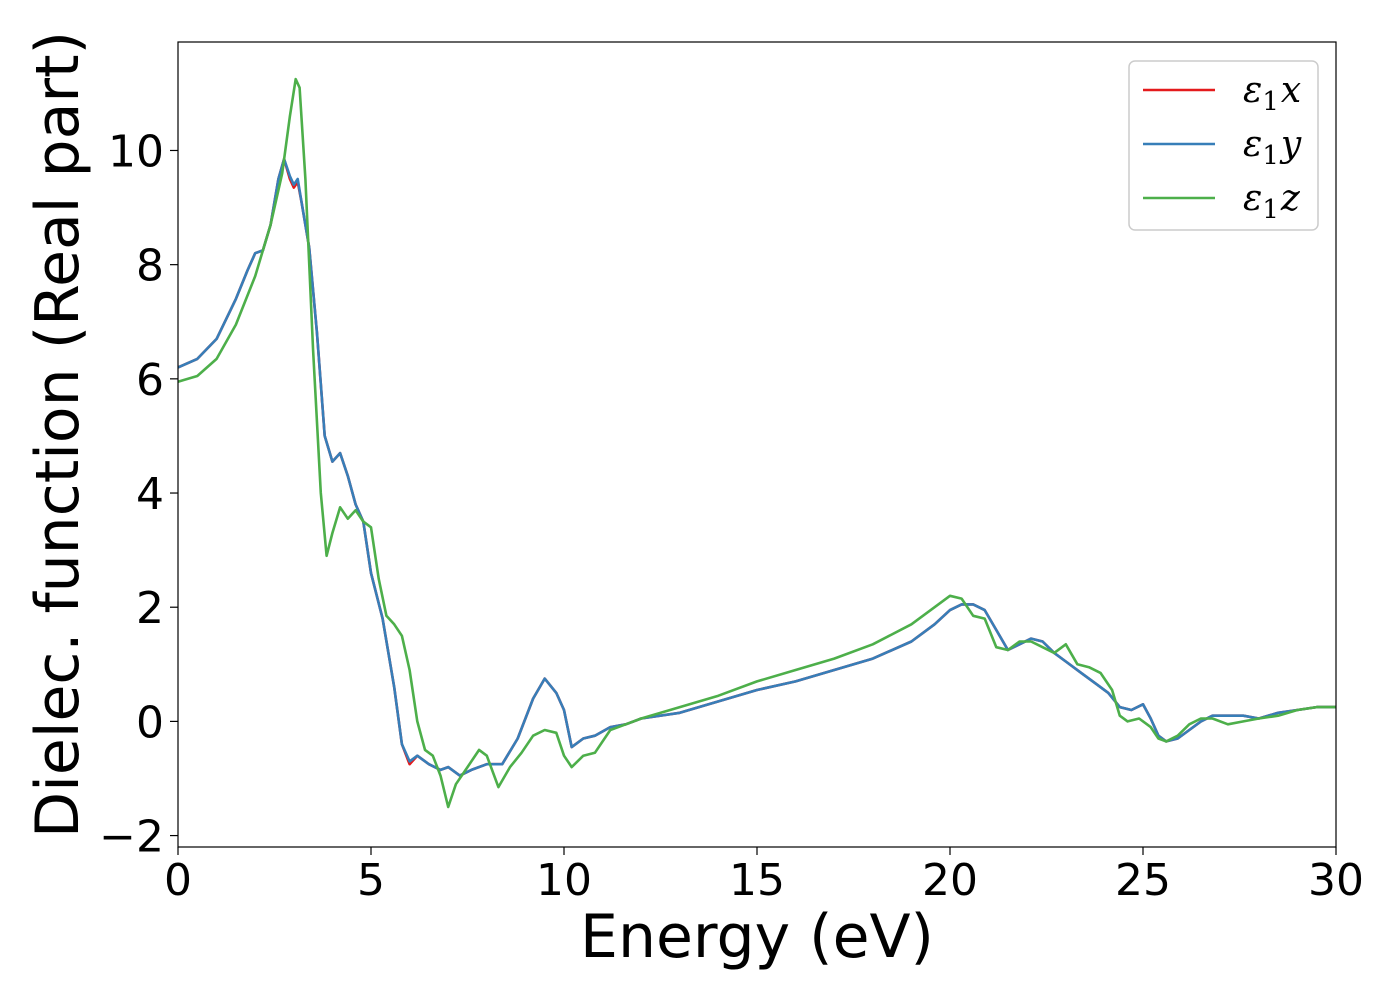  Describe the element at coordinates (564, 880) in the screenshot. I see `x-tick-label: 10` at that location.